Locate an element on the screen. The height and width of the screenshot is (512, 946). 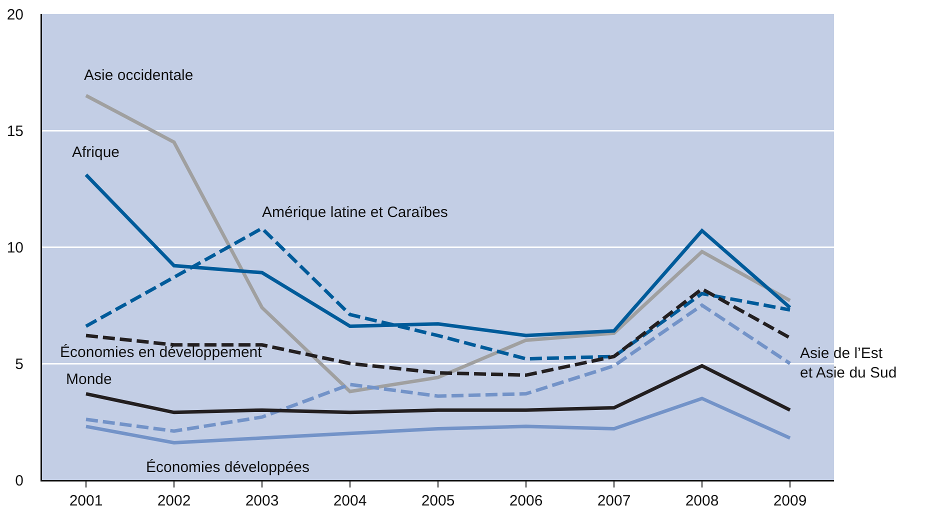
y-tick-label: 0 is located at coordinates (19, 481).